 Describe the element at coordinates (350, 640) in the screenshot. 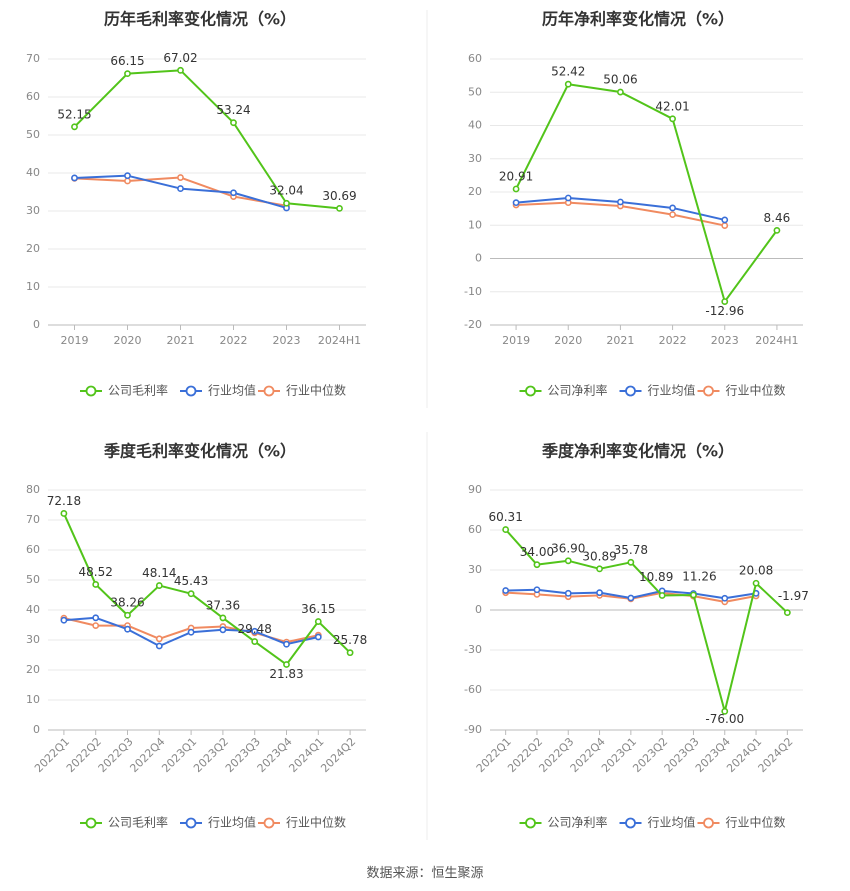

I see `data-label: 25.78` at that location.